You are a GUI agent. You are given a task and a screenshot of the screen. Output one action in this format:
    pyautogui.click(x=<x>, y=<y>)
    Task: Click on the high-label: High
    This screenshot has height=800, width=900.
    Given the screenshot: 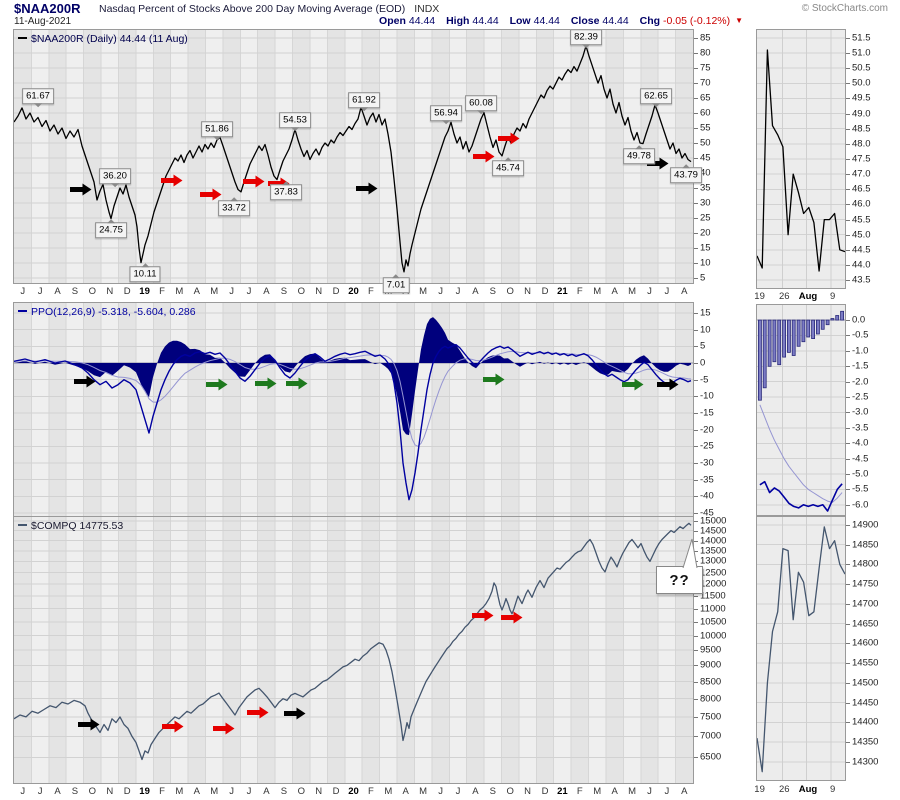 What is the action you would take?
    pyautogui.click(x=458, y=21)
    